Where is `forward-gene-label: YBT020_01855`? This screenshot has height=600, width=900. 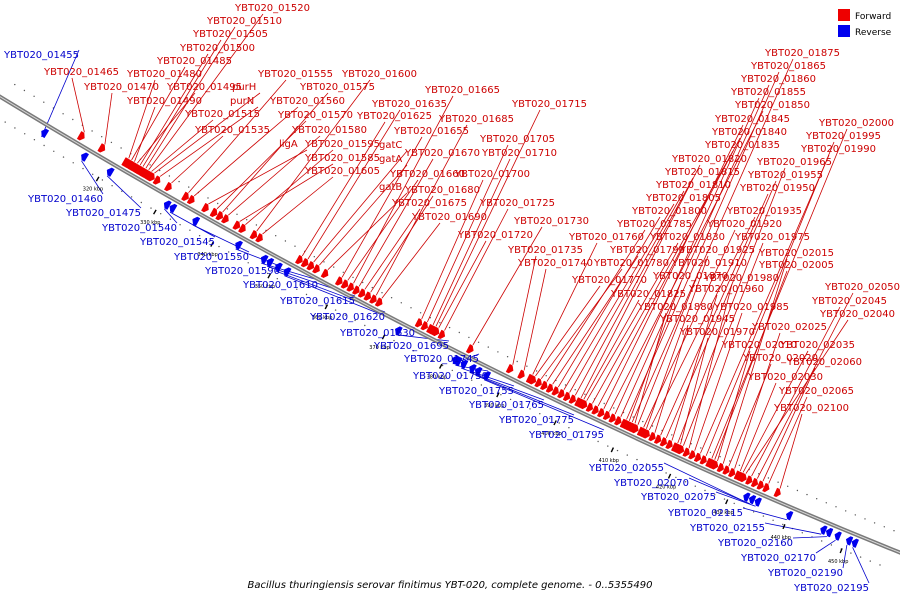
forward-gene-label: YBT020_01855 is located at coordinates (768, 92).